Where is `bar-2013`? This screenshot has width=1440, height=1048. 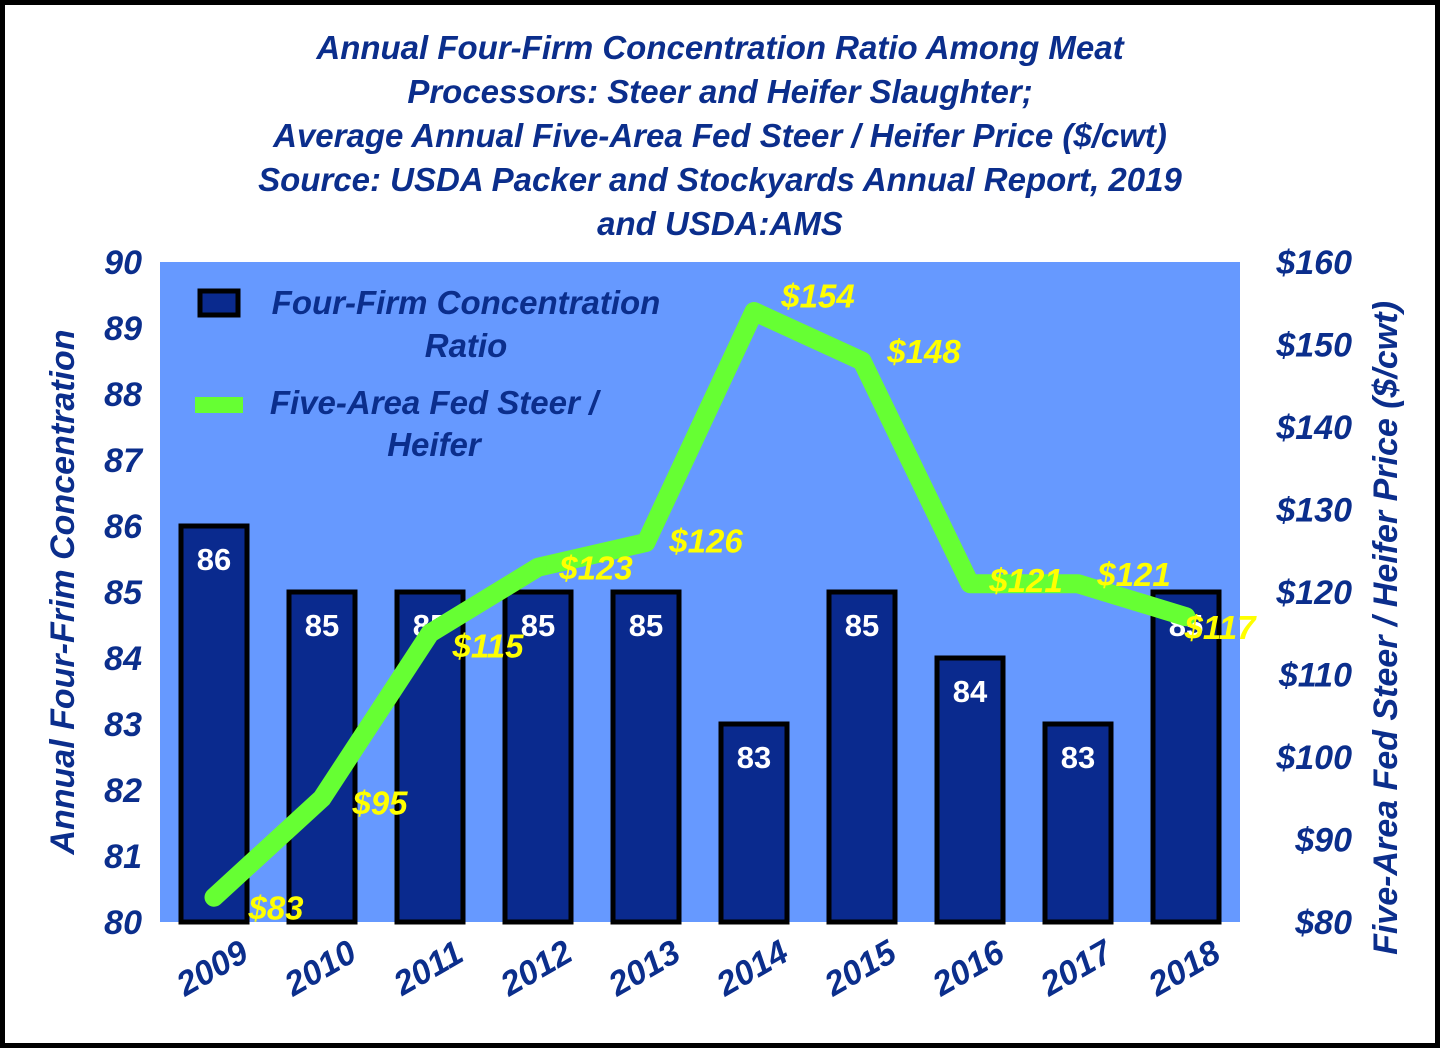 bar-2013 is located at coordinates (646, 757).